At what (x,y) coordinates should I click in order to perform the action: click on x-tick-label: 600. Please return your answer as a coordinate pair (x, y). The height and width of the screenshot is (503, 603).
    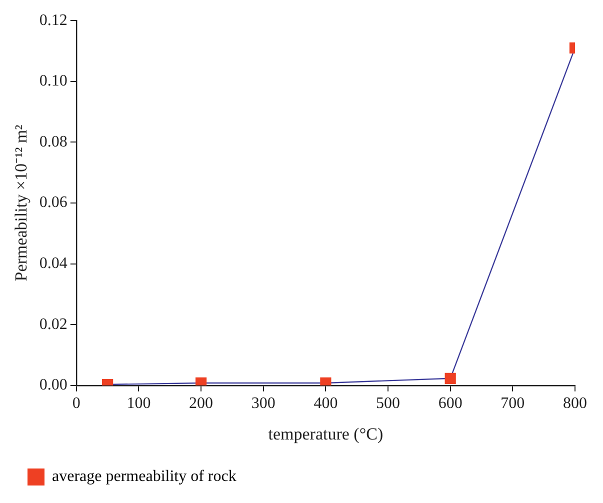
    Looking at the image, I should click on (450, 403).